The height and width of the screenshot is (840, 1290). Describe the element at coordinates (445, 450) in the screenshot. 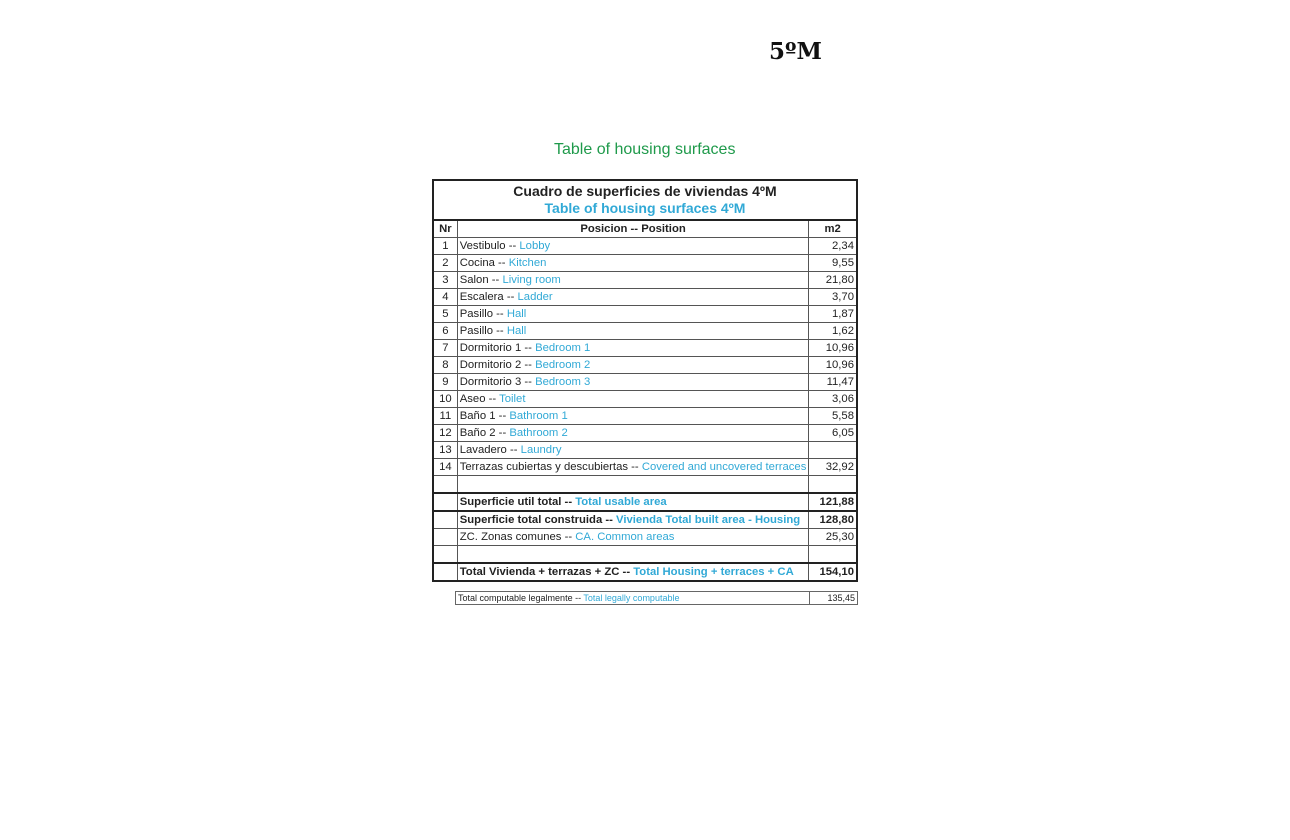

I see `row-nr: 13` at that location.